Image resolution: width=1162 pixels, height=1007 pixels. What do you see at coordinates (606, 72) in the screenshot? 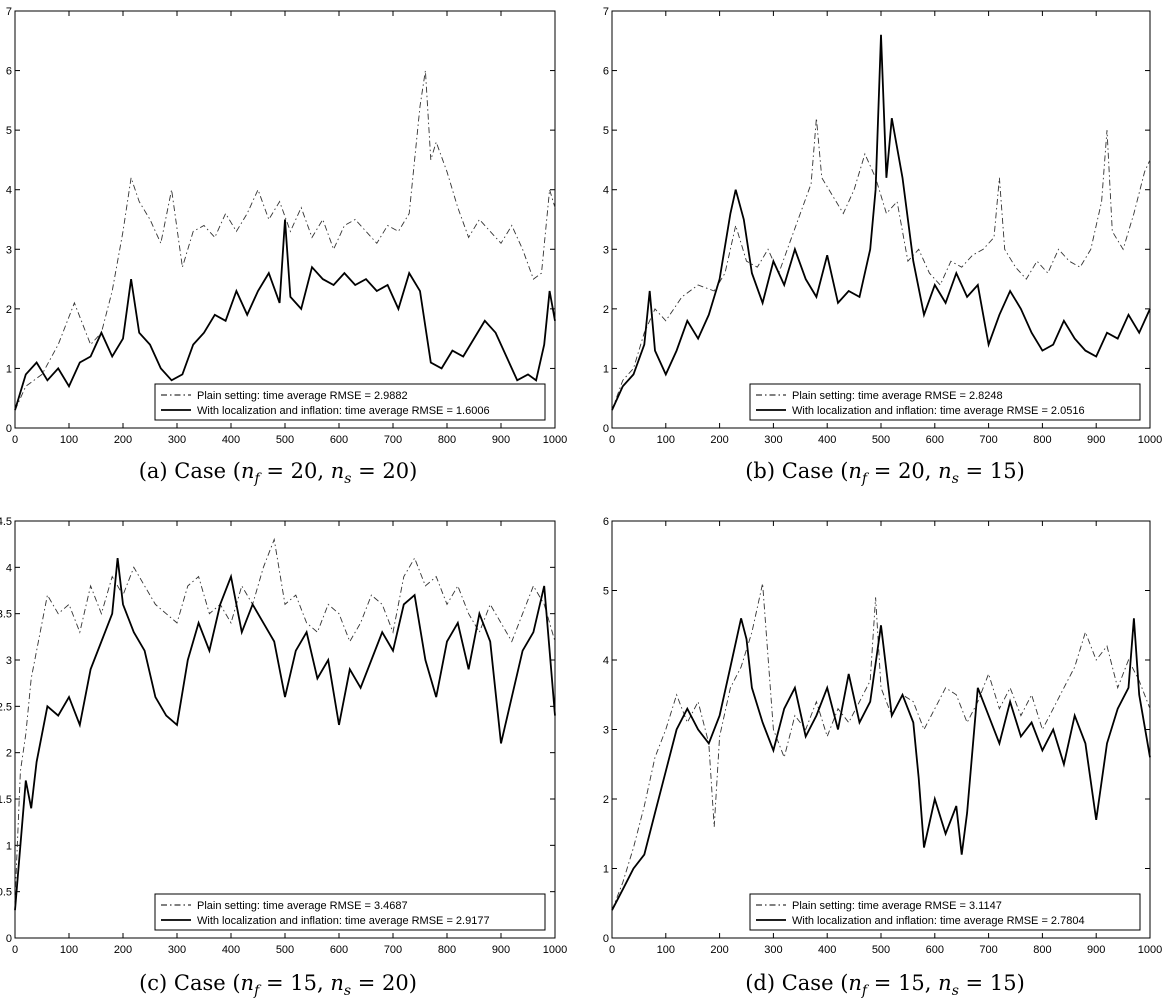
I see `y-tick-label: 6` at bounding box center [606, 72].